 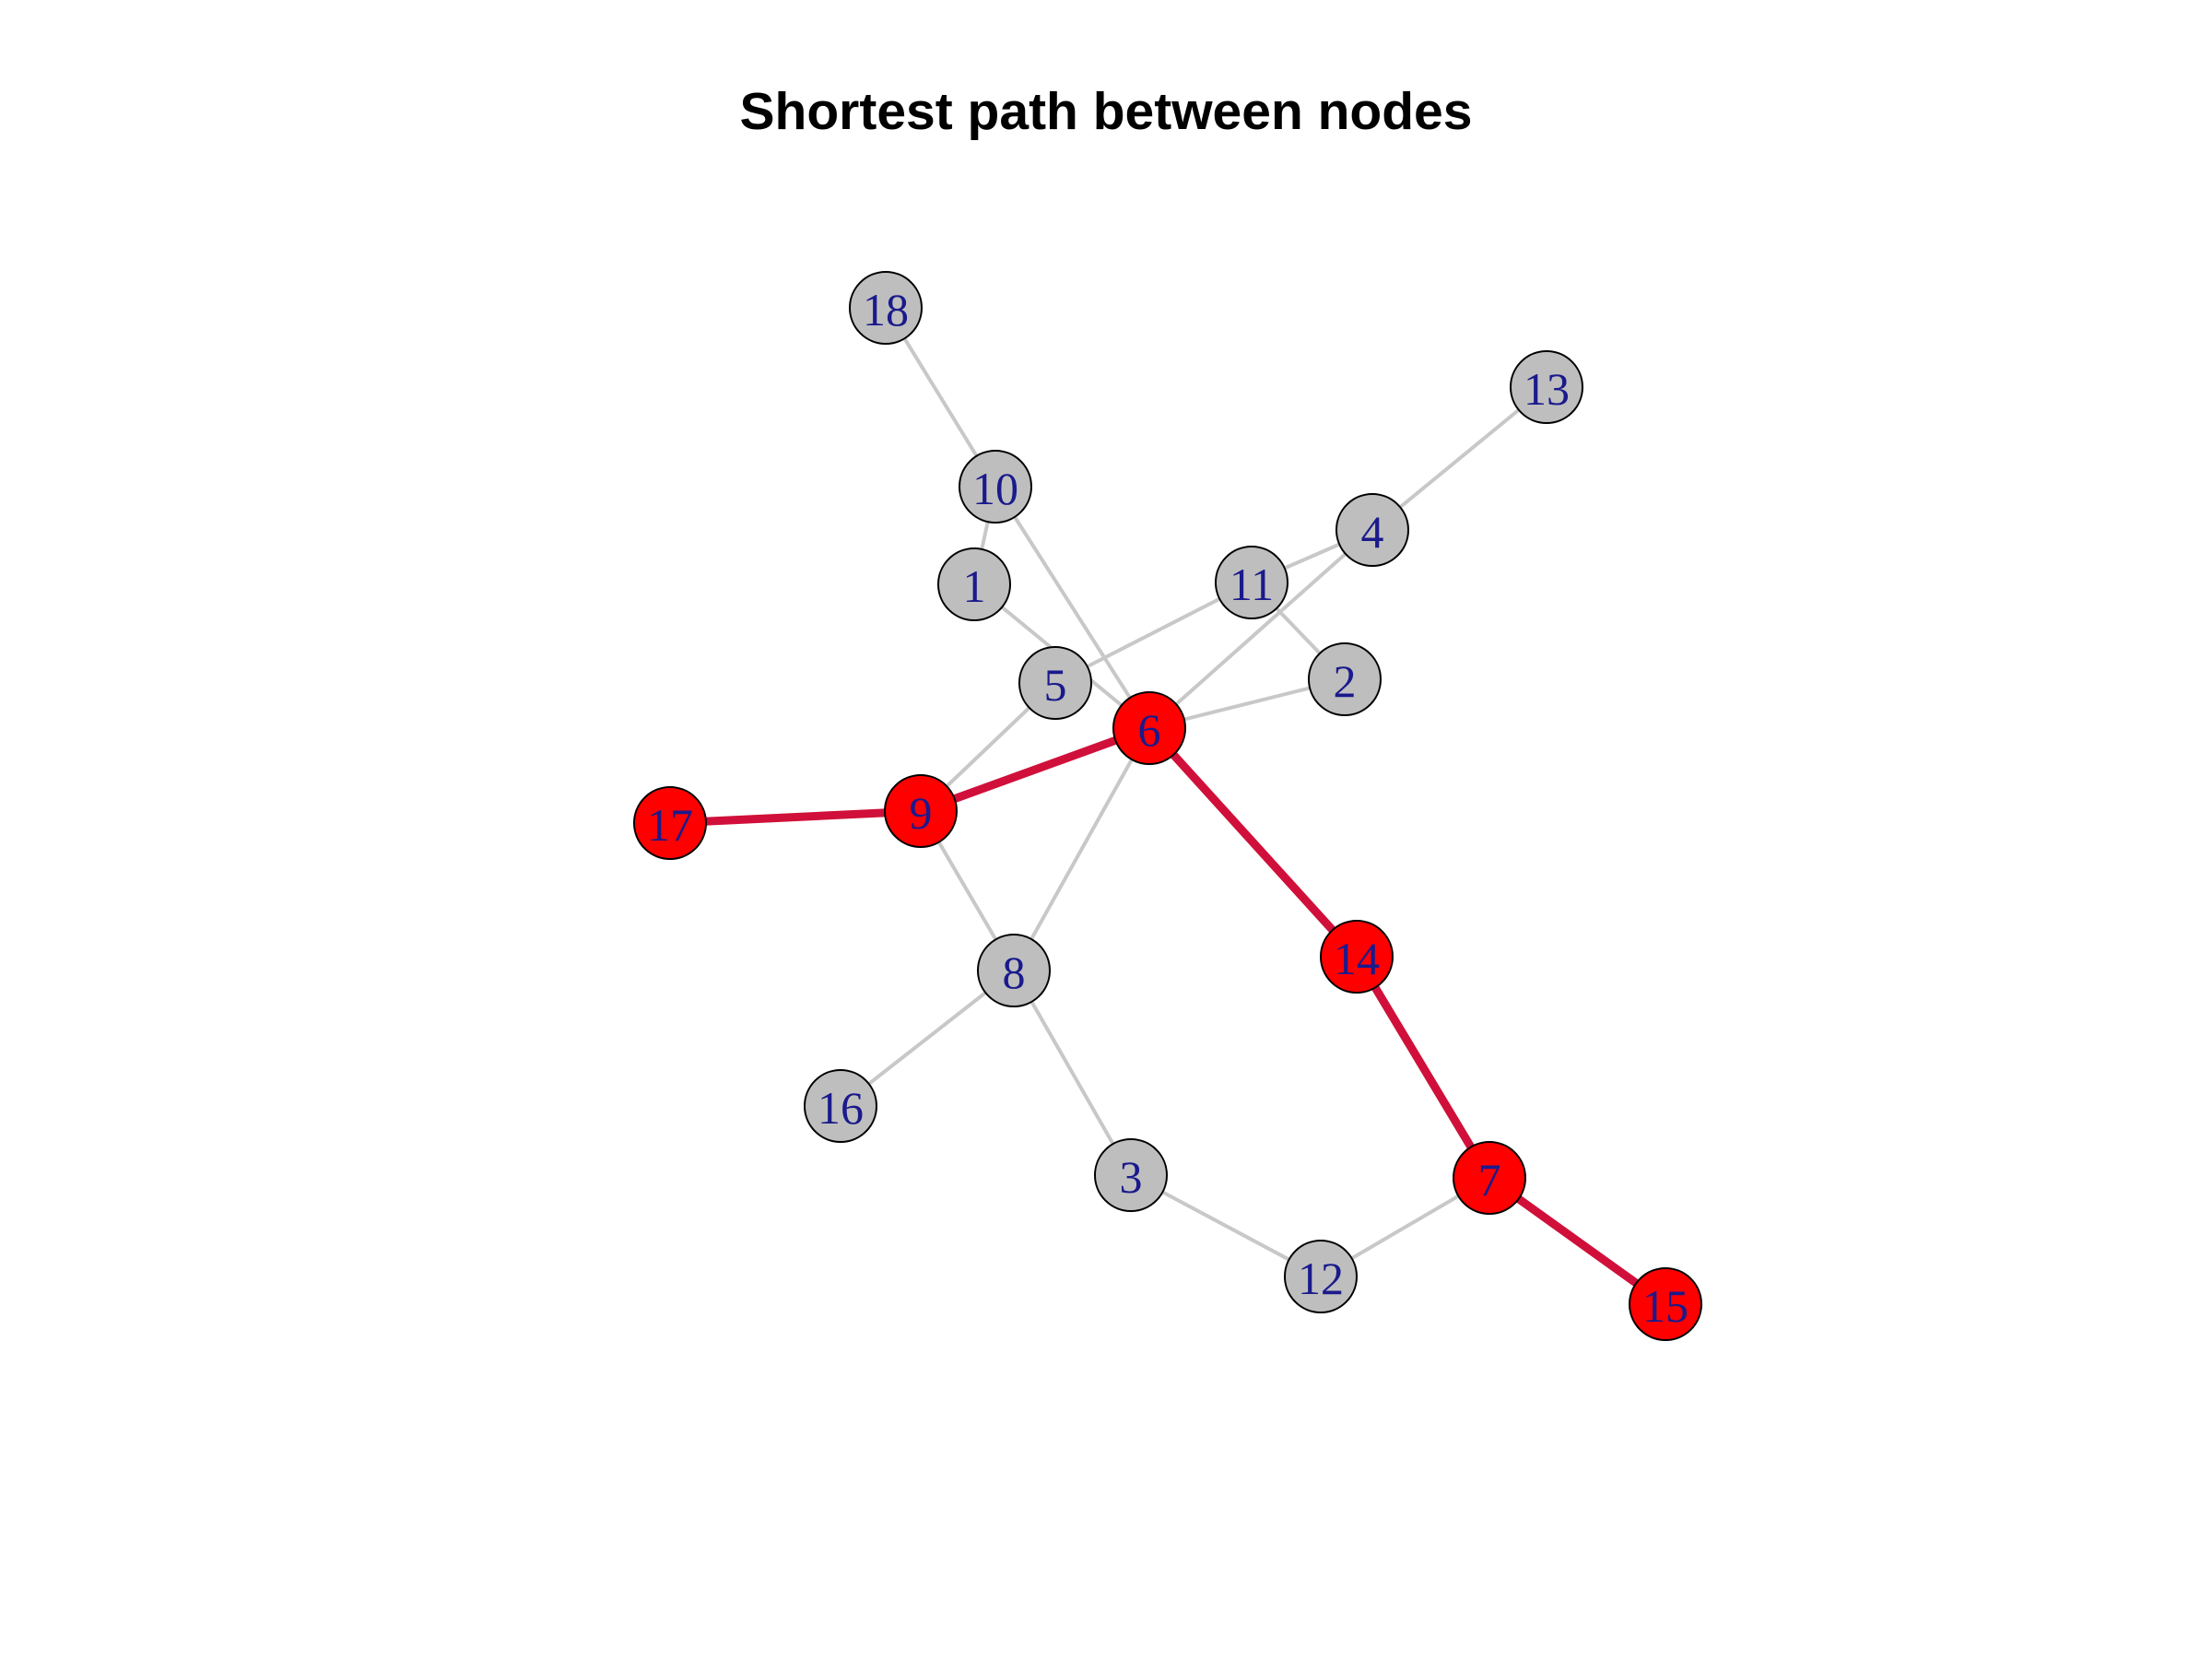 I want to click on node-13: 13, so click(x=1546, y=387).